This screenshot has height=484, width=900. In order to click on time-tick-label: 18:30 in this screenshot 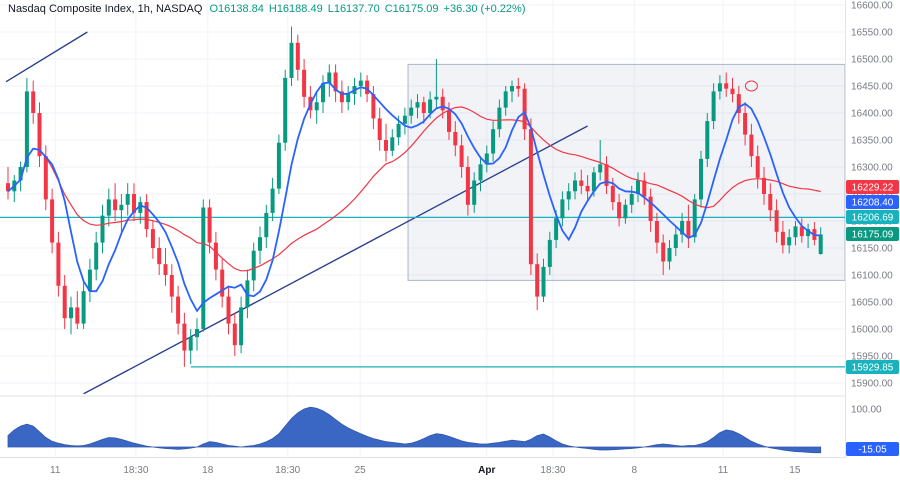, I will do `click(287, 470)`.